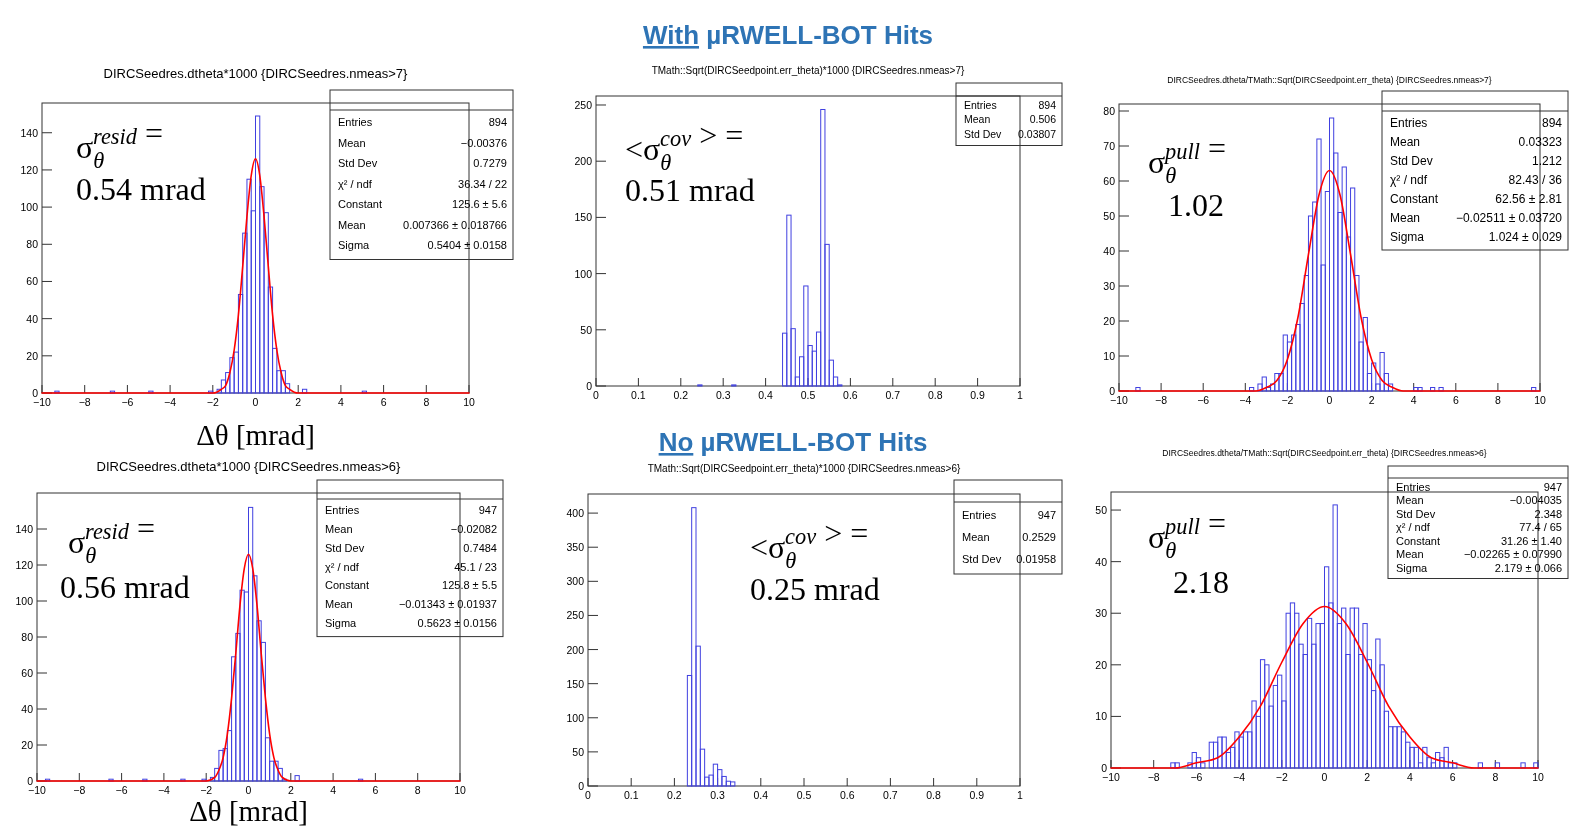  What do you see at coordinates (788, 35) in the screenshot?
I see `chart-title: With µRWELL-BOT Hits` at bounding box center [788, 35].